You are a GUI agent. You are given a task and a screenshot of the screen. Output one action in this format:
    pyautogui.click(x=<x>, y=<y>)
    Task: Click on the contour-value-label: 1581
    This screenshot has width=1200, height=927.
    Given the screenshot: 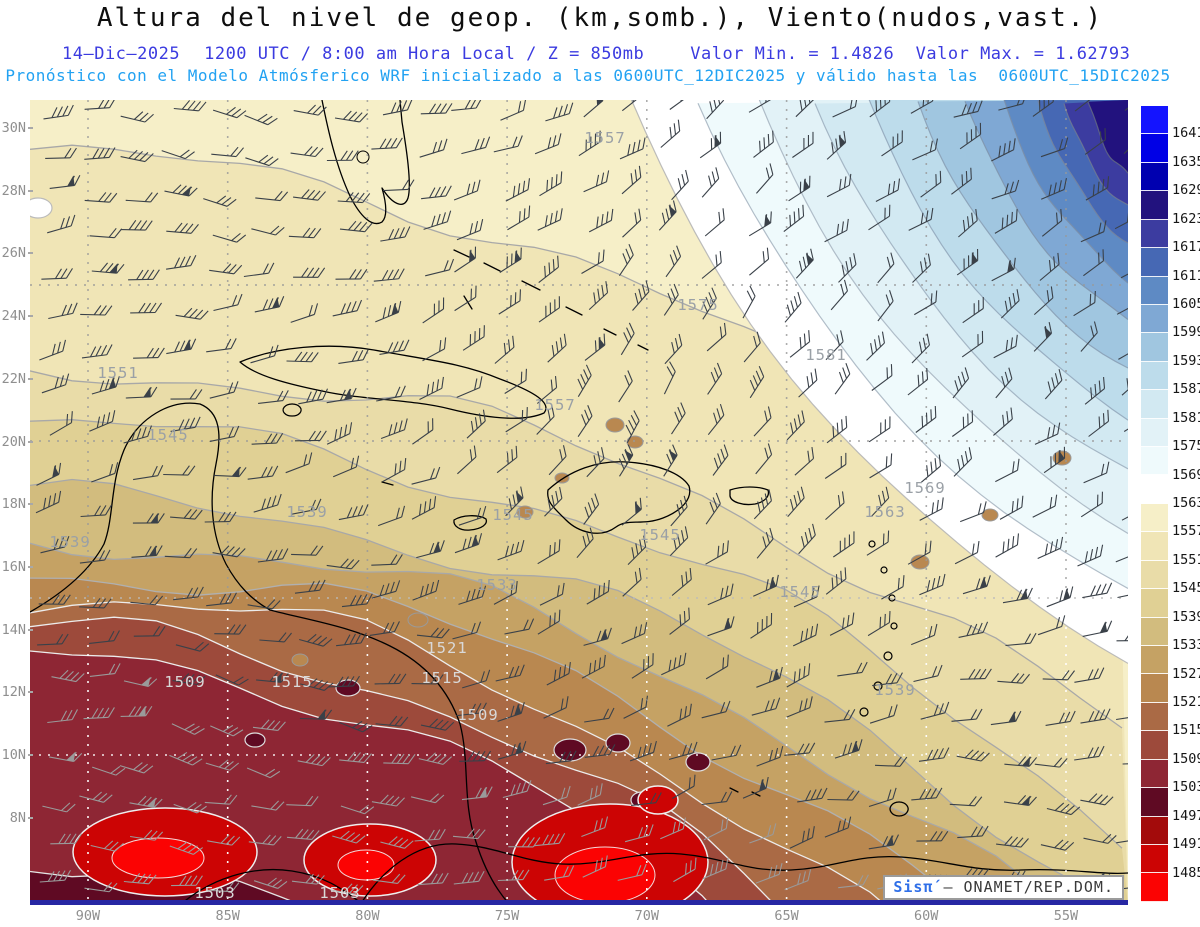 What is the action you would take?
    pyautogui.click(x=826, y=355)
    